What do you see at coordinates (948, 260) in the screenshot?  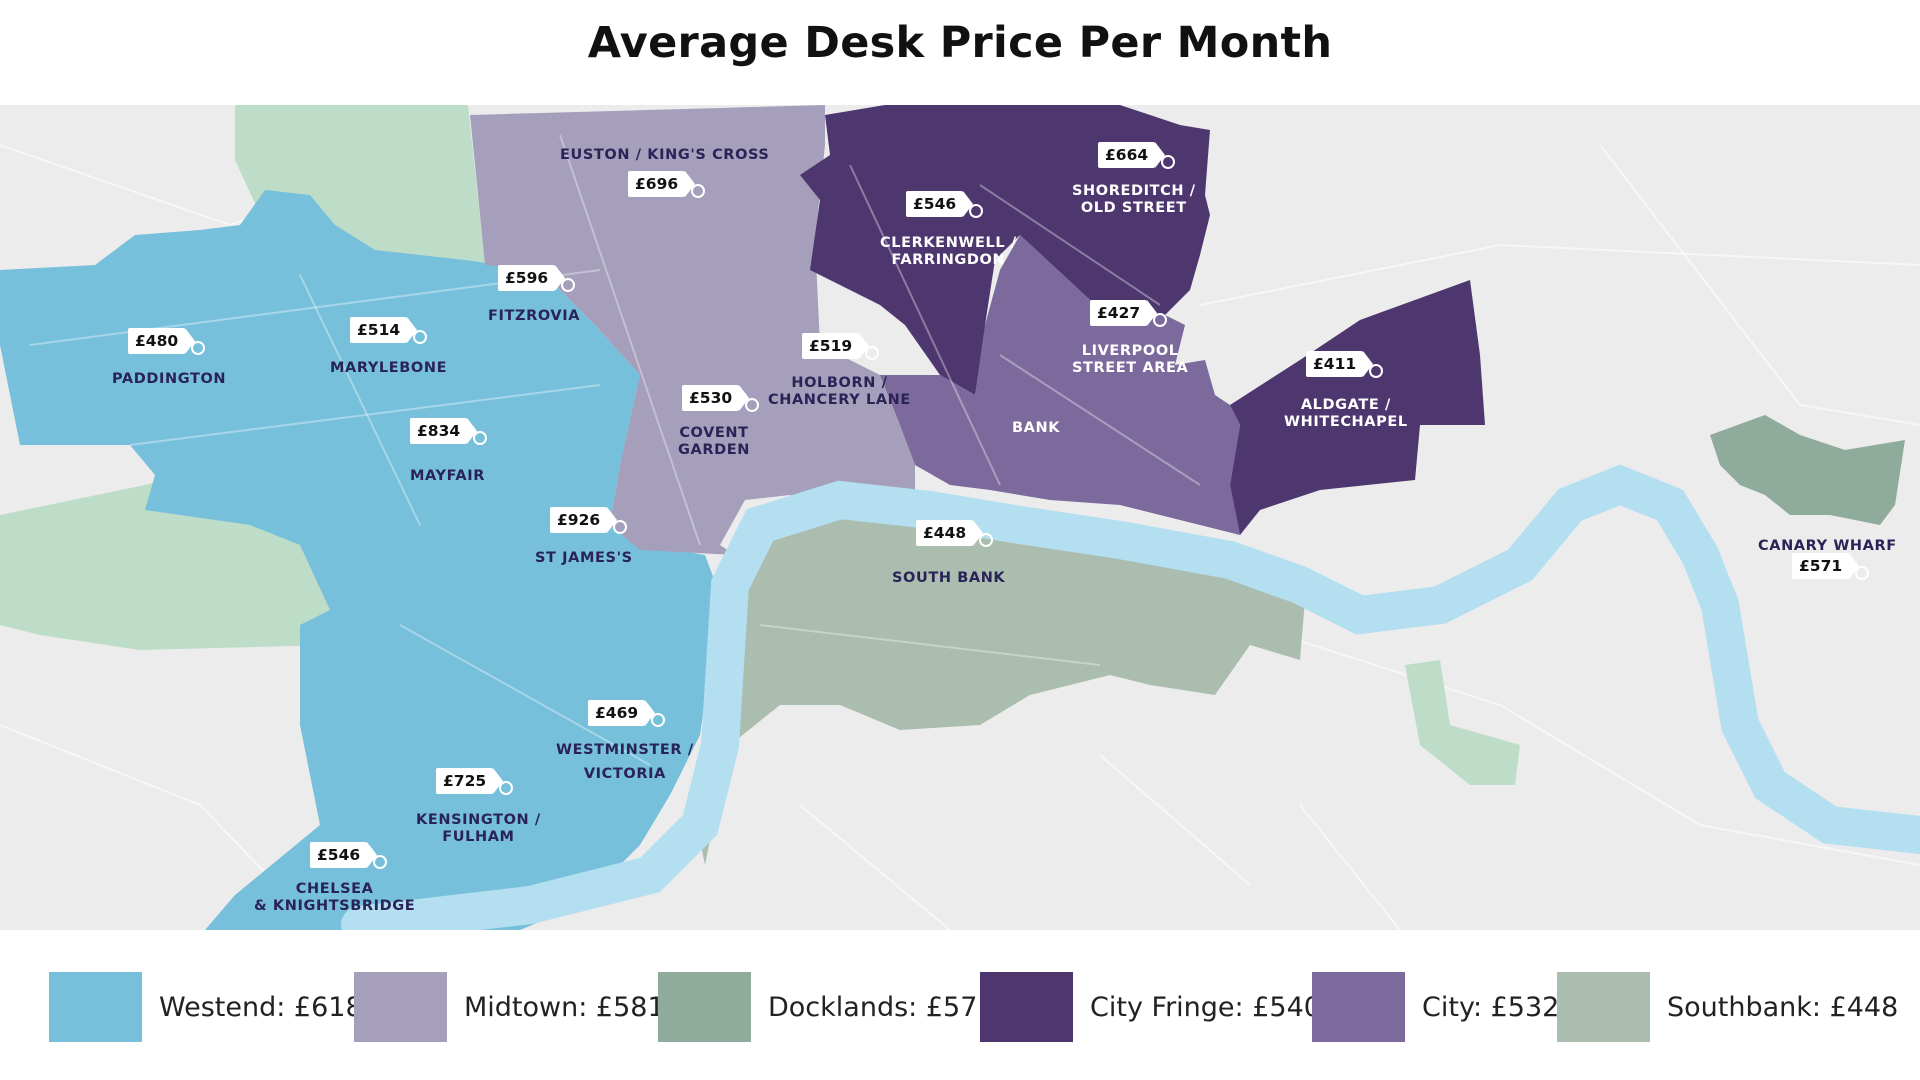 I see `label-clerkenwell-line2: FARRINGDON` at bounding box center [948, 260].